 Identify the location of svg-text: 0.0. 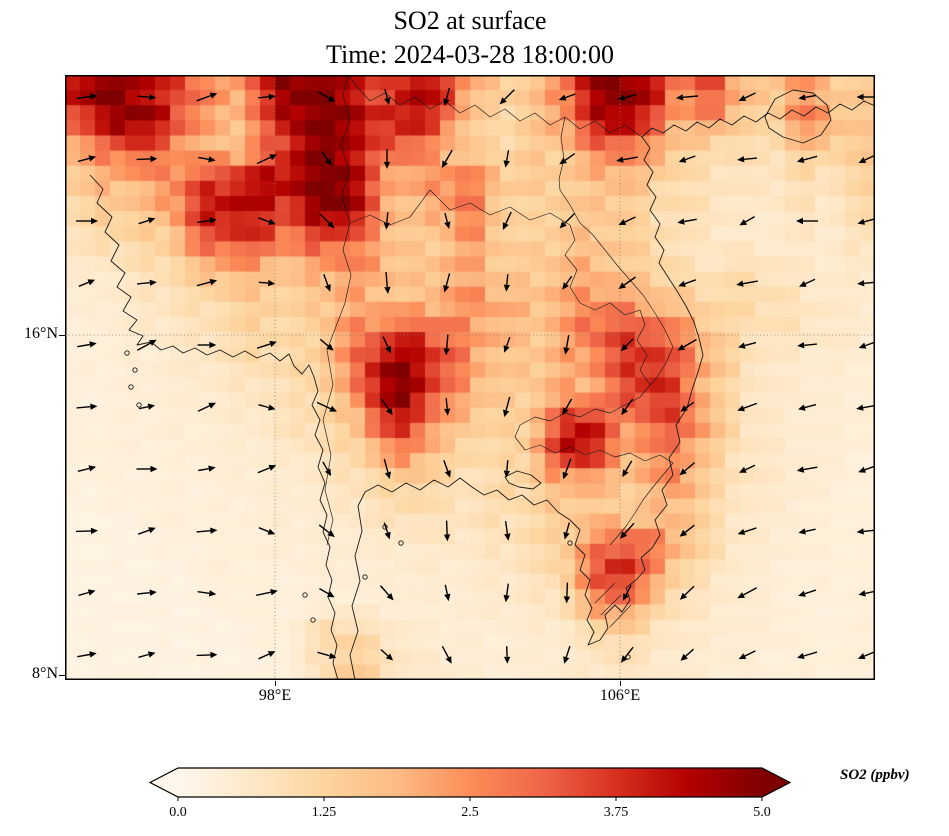
(178, 812).